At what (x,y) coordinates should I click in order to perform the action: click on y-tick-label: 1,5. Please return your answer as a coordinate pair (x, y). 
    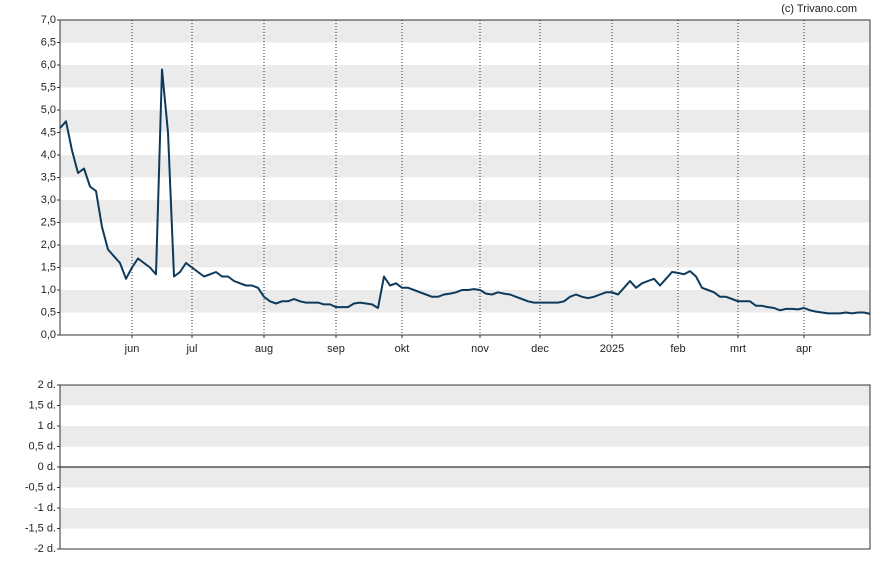
    Looking at the image, I should click on (48, 267).